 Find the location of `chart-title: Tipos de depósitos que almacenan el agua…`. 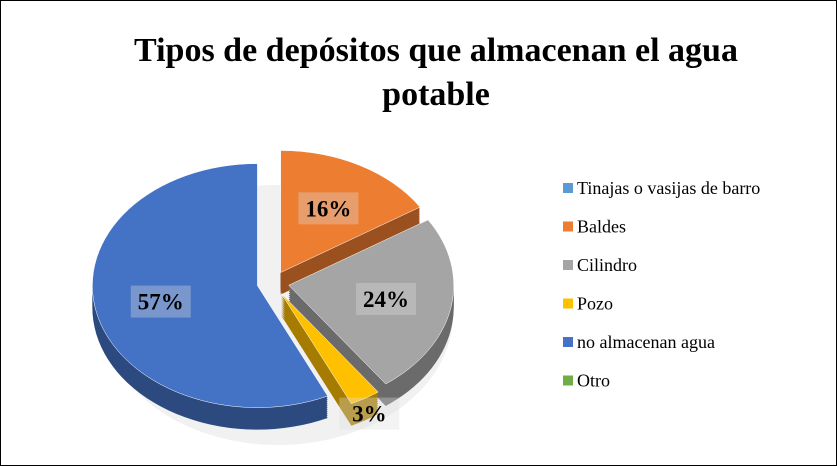

chart-title: Tipos de depósitos que almacenan el agua… is located at coordinates (436, 72).